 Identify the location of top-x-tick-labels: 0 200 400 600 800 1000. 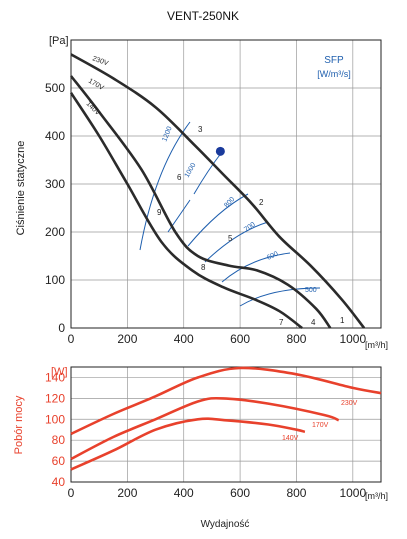
(217, 339).